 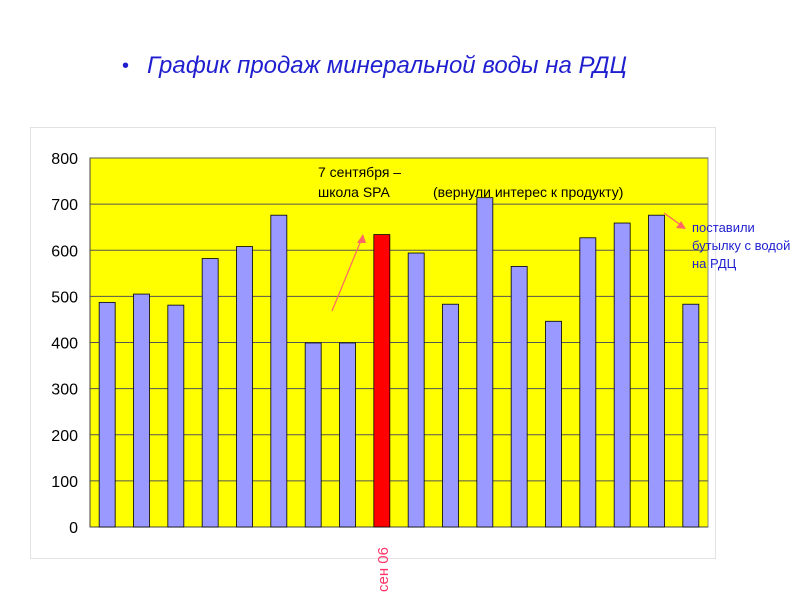 What do you see at coordinates (528, 192) in the screenshot?
I see `annotation-interest: (вернули интерес к продукту)` at bounding box center [528, 192].